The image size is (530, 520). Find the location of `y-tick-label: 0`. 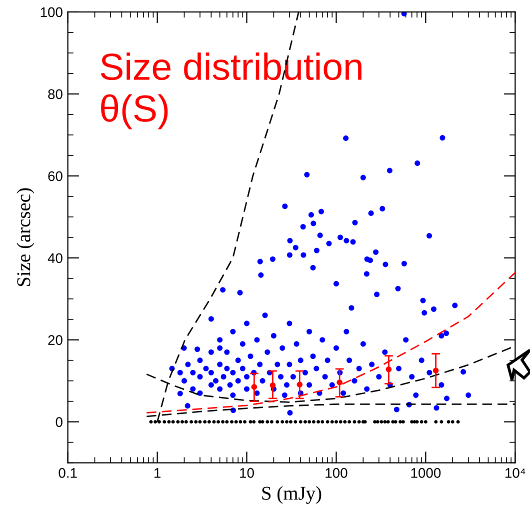

y-tick-label: 0 is located at coordinates (59, 422).